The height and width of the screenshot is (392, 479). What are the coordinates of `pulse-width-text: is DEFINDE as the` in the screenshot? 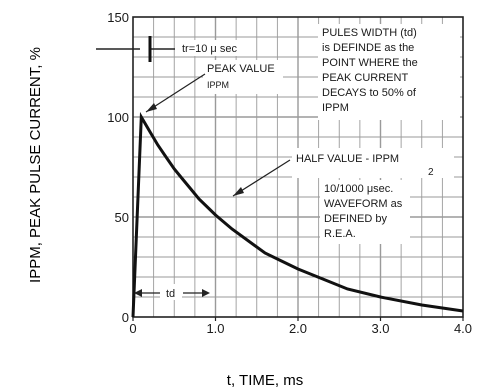 It's located at (368, 48).